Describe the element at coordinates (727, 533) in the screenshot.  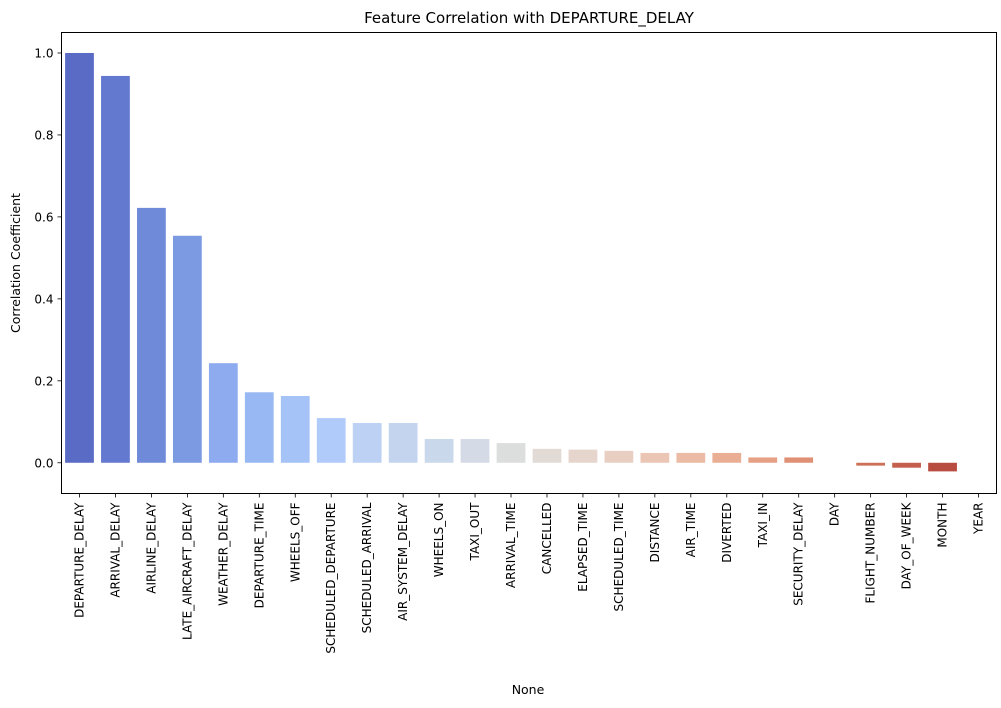
I see `x-tick-label: DIVERTED` at that location.